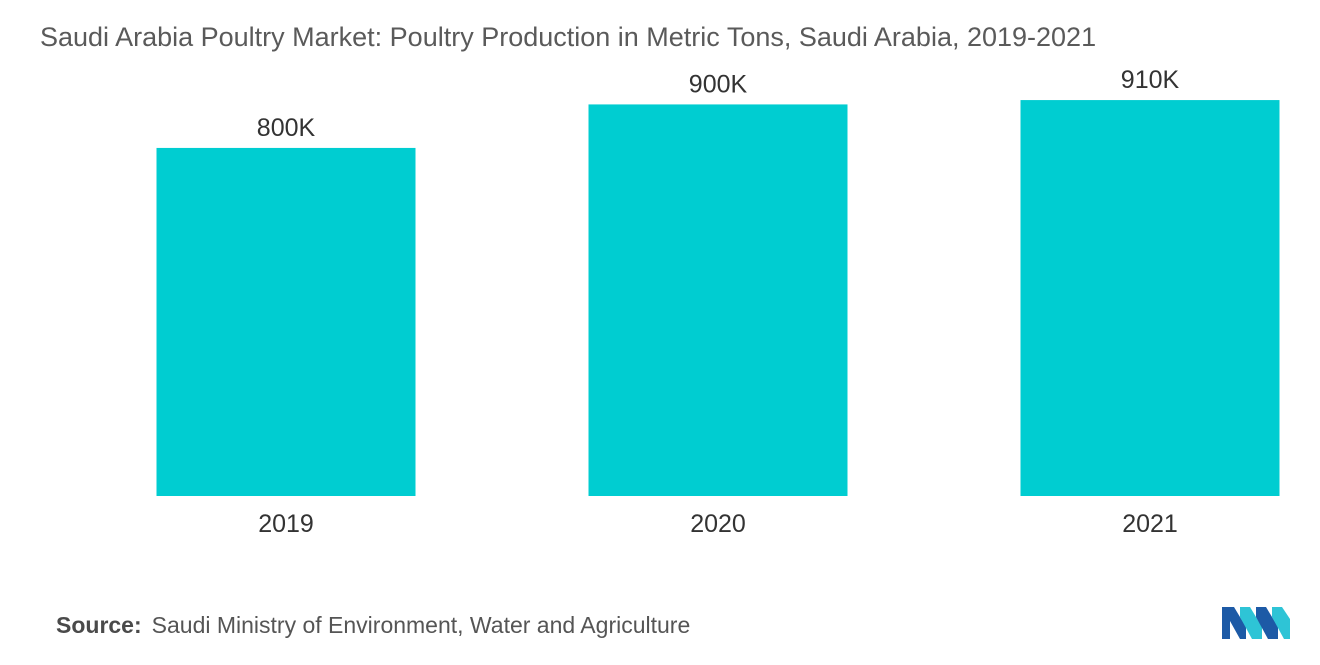  I want to click on bar-2021, so click(1150, 298).